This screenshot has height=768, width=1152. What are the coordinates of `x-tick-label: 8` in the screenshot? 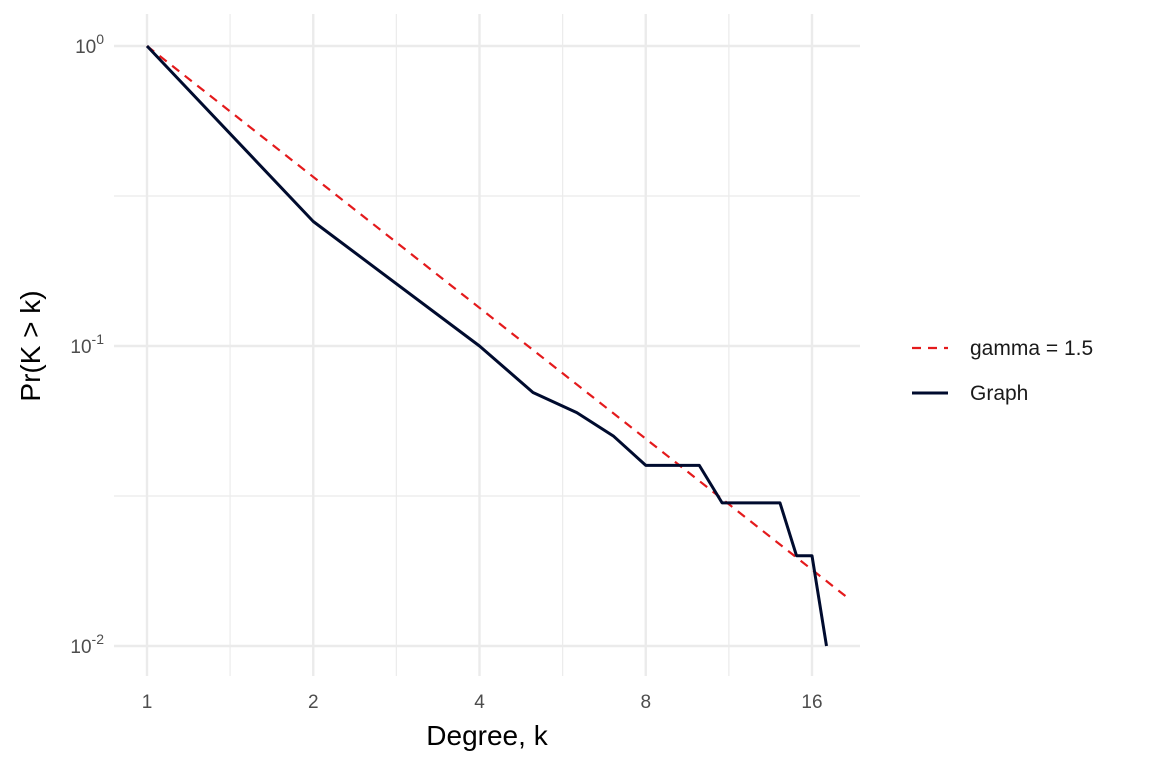 It's located at (645, 702).